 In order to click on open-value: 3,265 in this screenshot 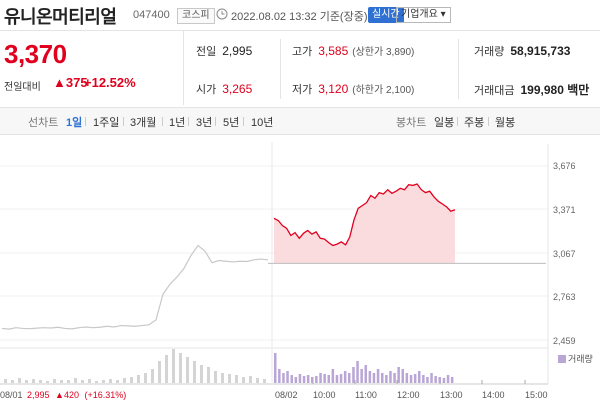, I will do `click(237, 89)`.